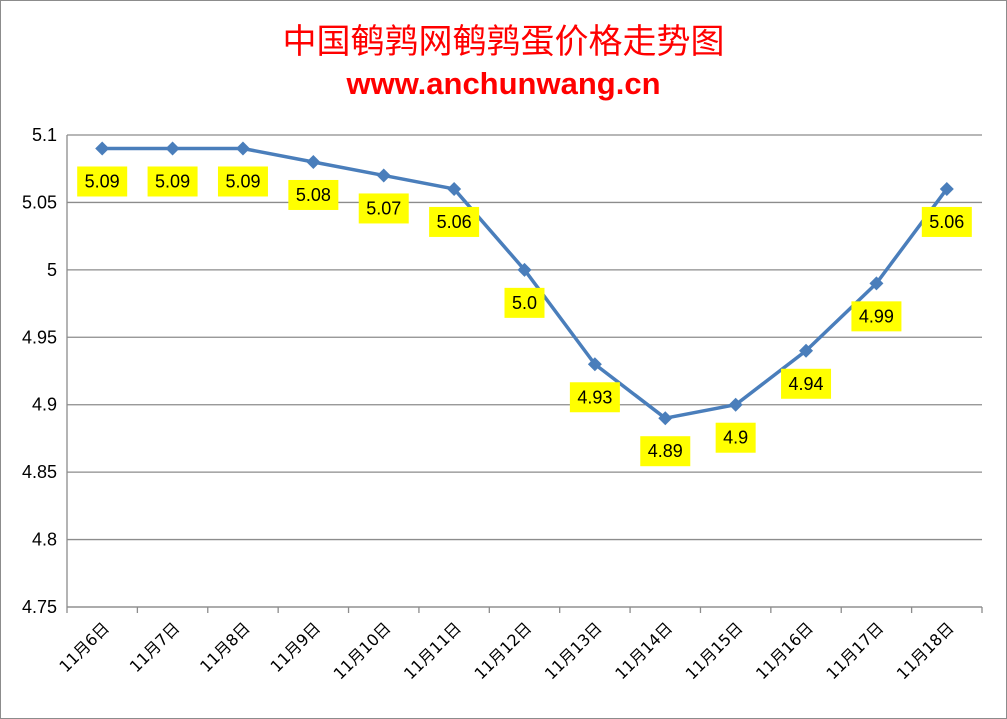  Describe the element at coordinates (432, 650) in the screenshot. I see `x-tick-label: 11月11日` at that location.